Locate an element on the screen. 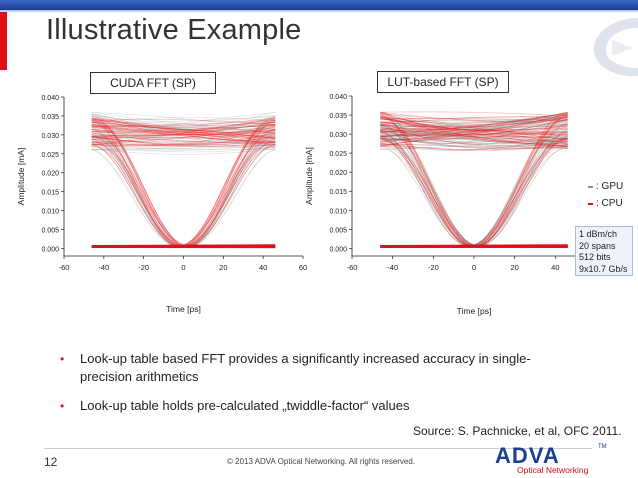  y-tick-label: 0.040 is located at coordinates (338, 97).